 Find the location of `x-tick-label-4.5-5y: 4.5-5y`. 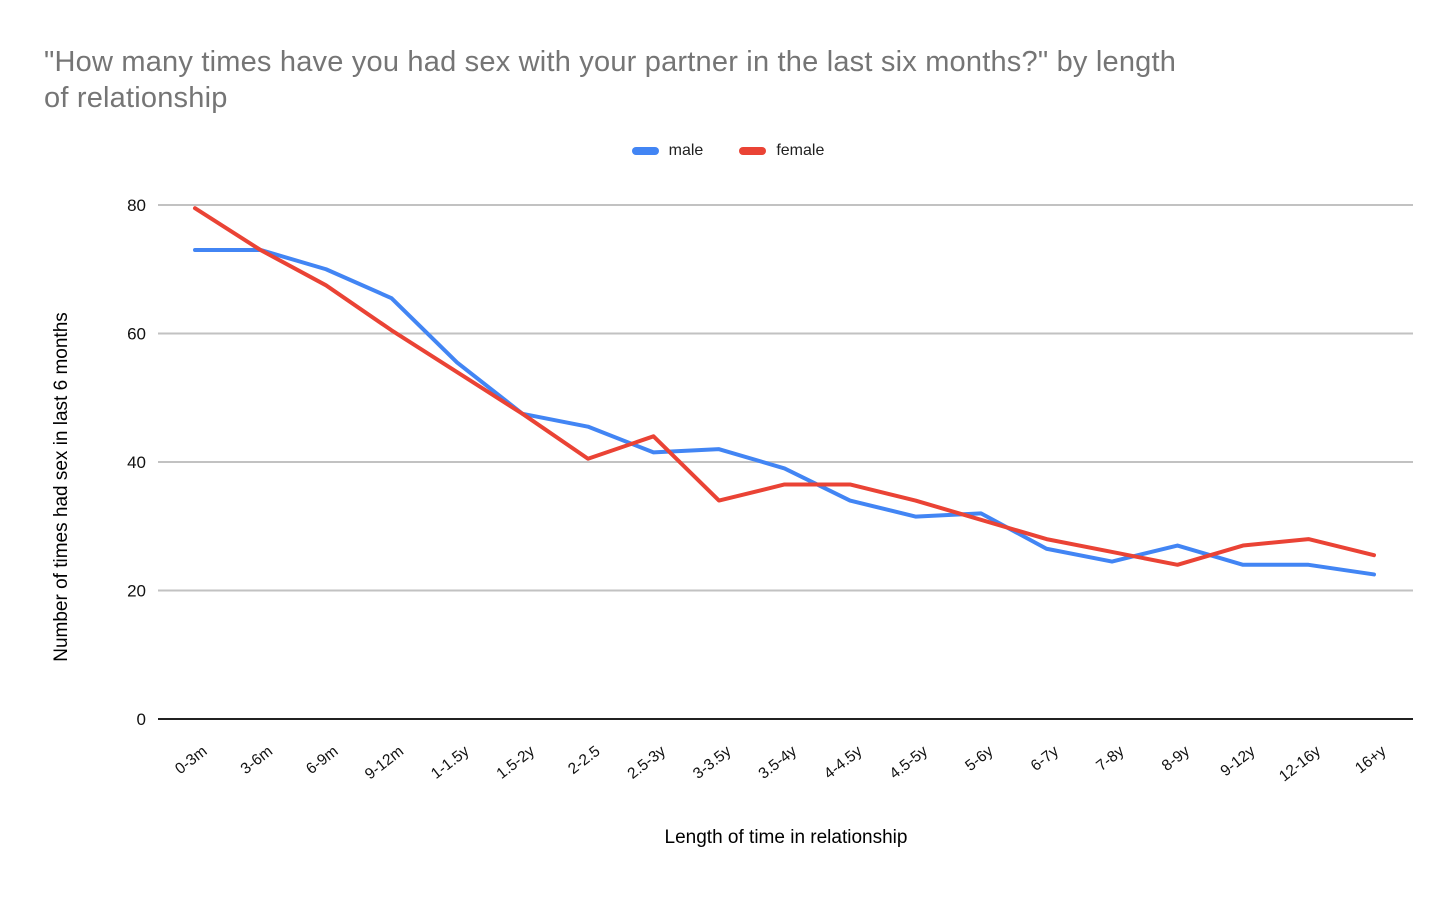

x-tick-label-4.5-5y: 4.5-5y is located at coordinates (909, 763).